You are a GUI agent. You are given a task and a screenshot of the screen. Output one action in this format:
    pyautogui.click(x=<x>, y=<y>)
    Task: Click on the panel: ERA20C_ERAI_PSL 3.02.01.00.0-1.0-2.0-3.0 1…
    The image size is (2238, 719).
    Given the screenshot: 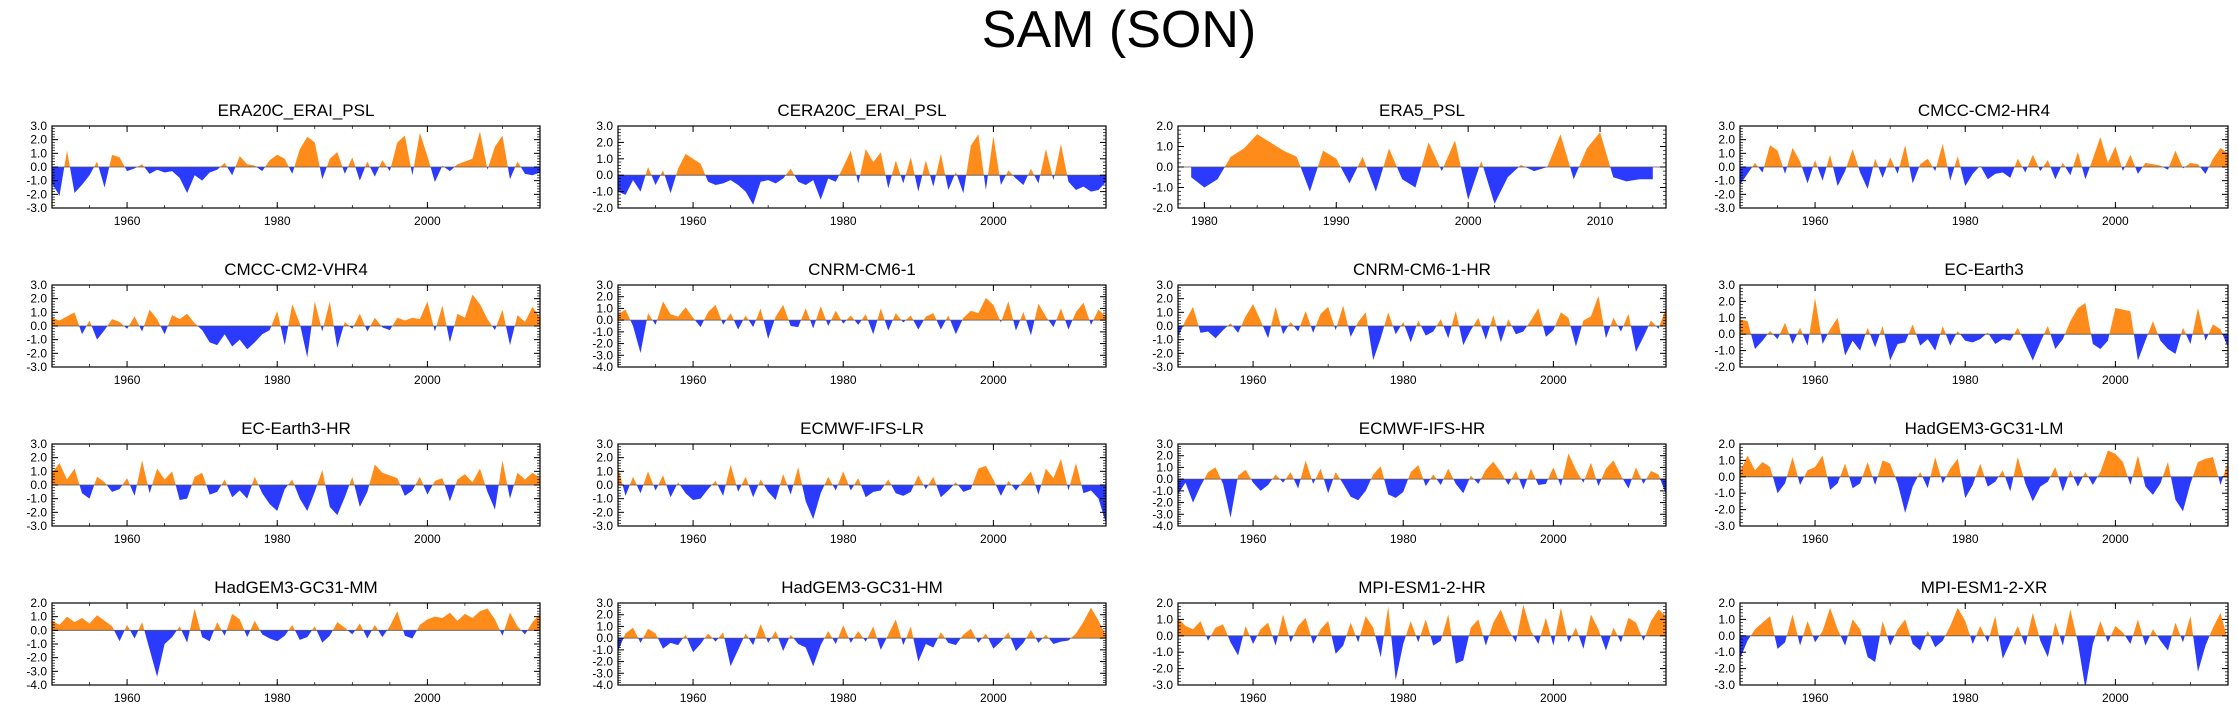 What is the action you would take?
    pyautogui.click(x=283, y=164)
    